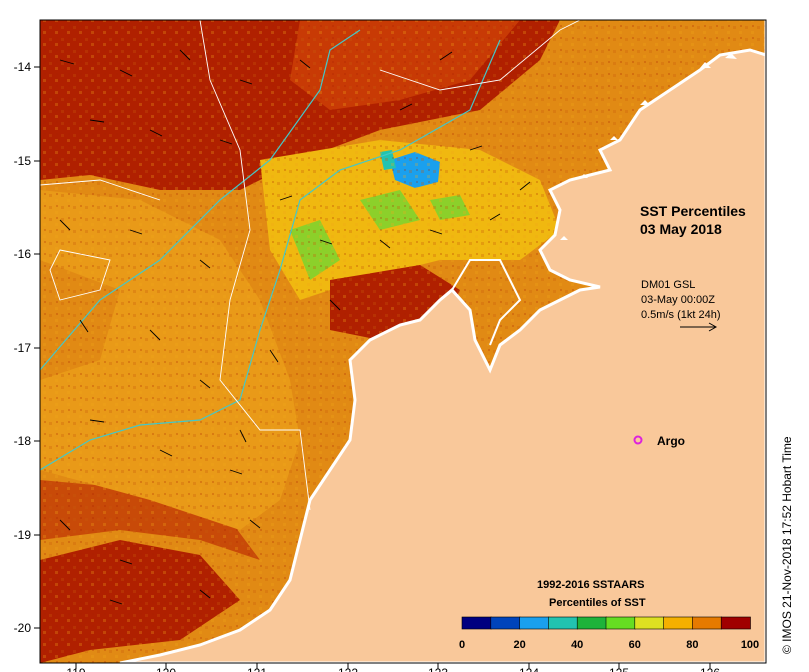 The height and width of the screenshot is (672, 809). I want to click on current-scale-label: 0.5m/s (1kt 24h), so click(680, 315).